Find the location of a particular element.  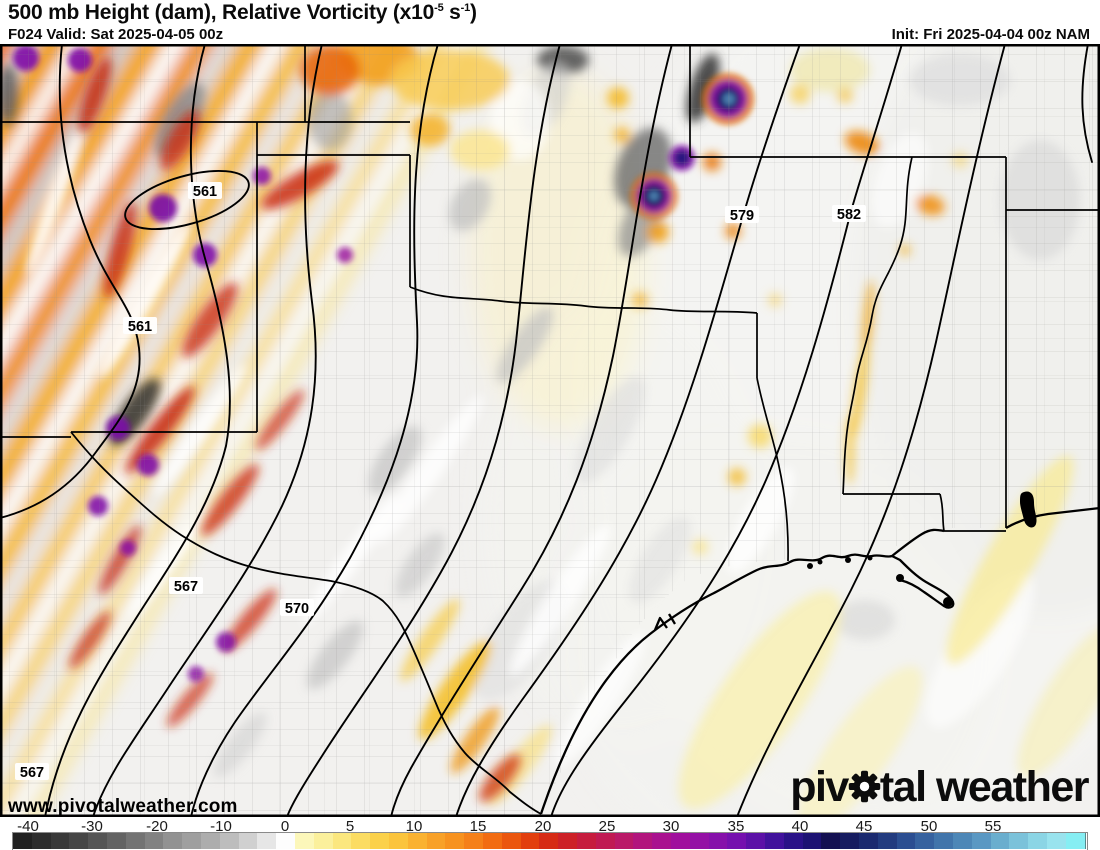

contour-label: 579 is located at coordinates (742, 216).